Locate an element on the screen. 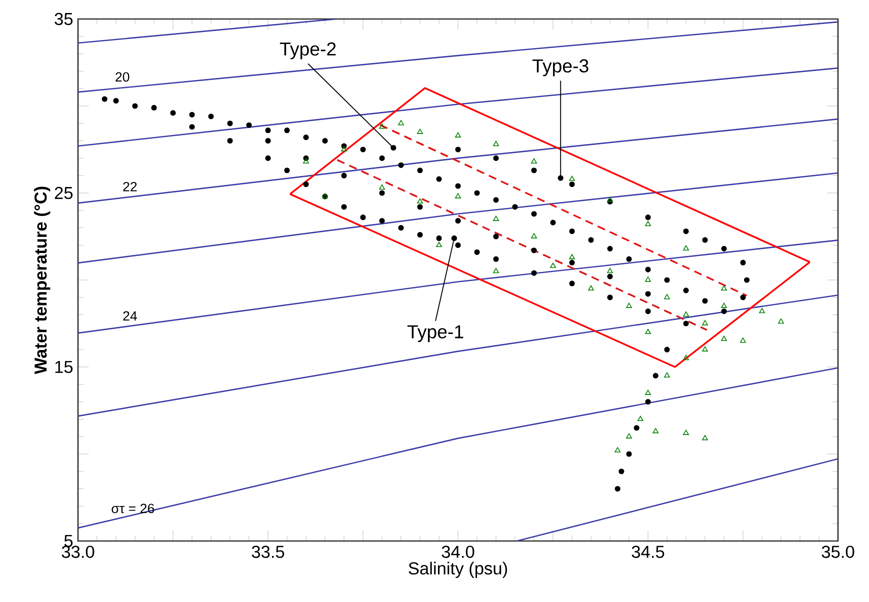  annotation: 24 is located at coordinates (130, 316).